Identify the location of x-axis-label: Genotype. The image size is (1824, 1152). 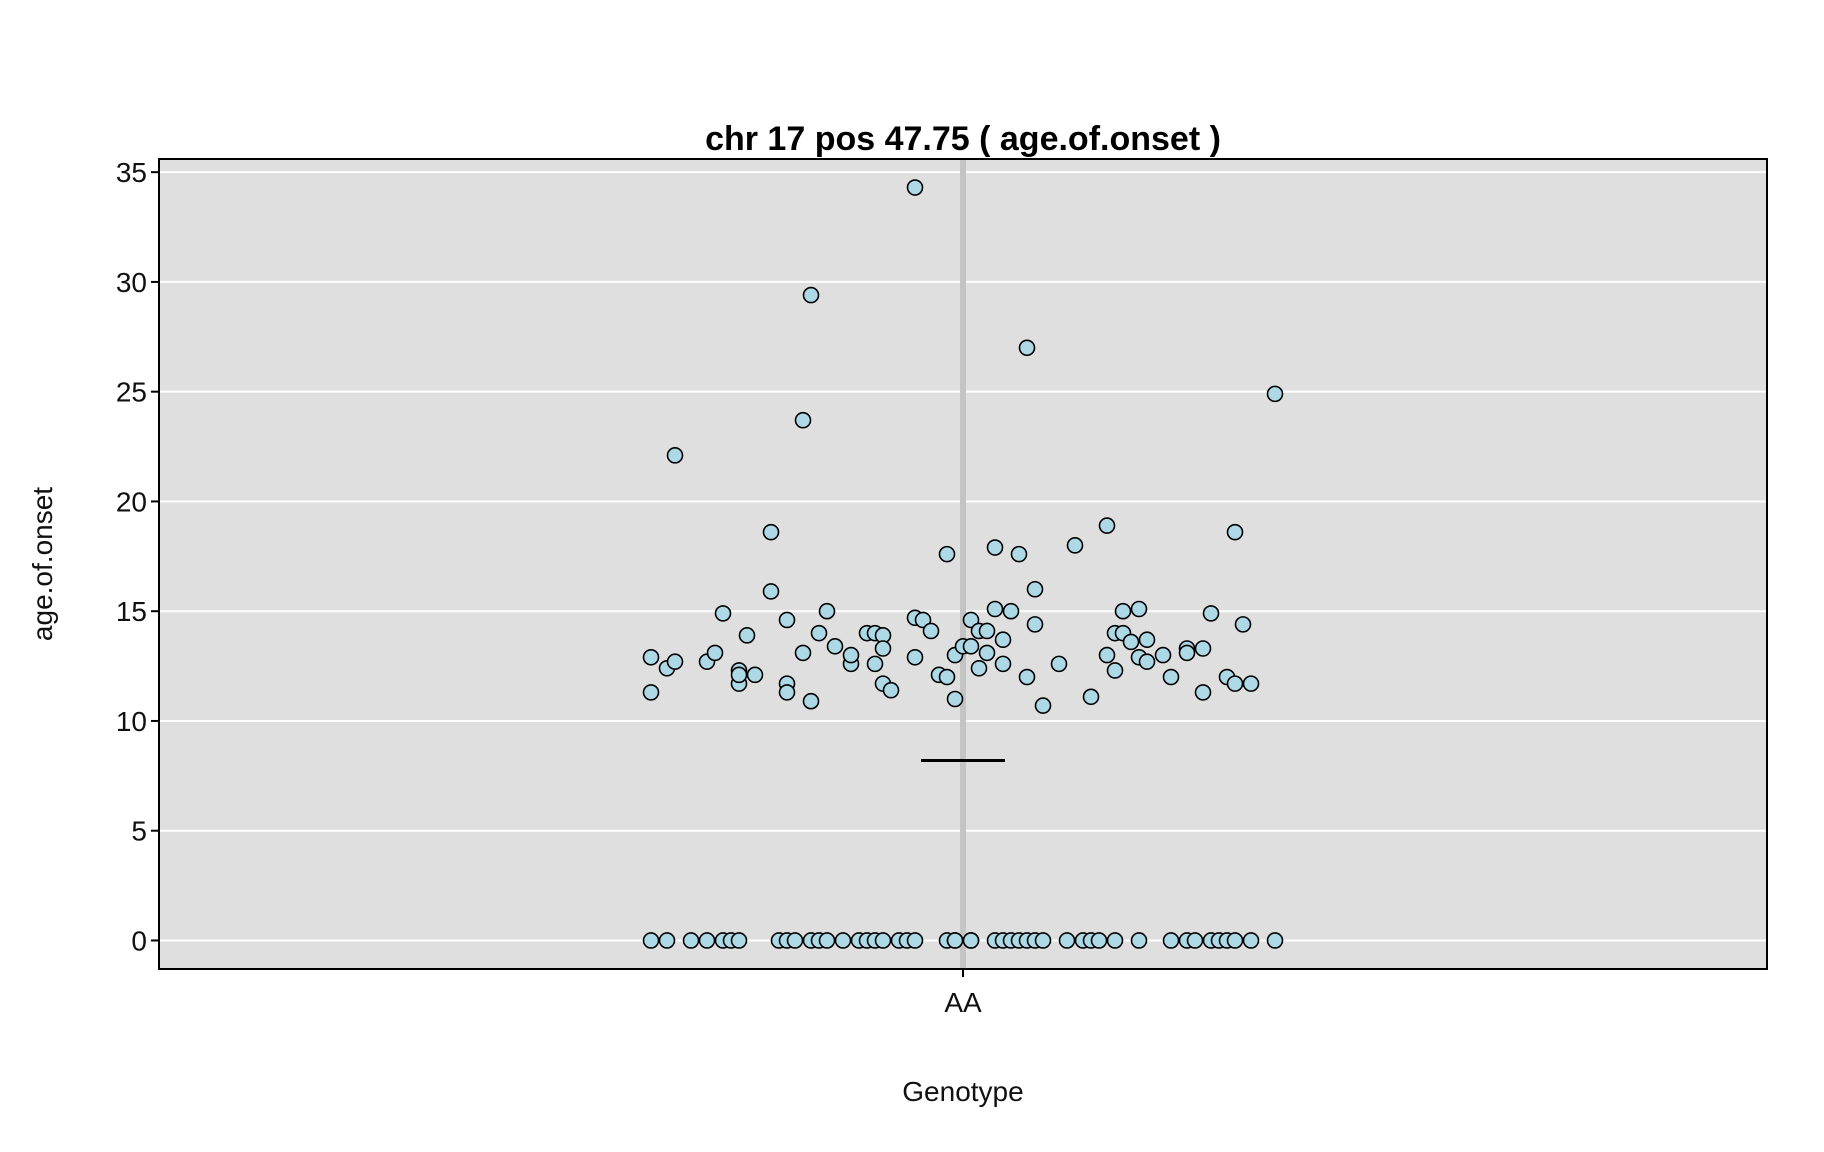
(962, 1091).